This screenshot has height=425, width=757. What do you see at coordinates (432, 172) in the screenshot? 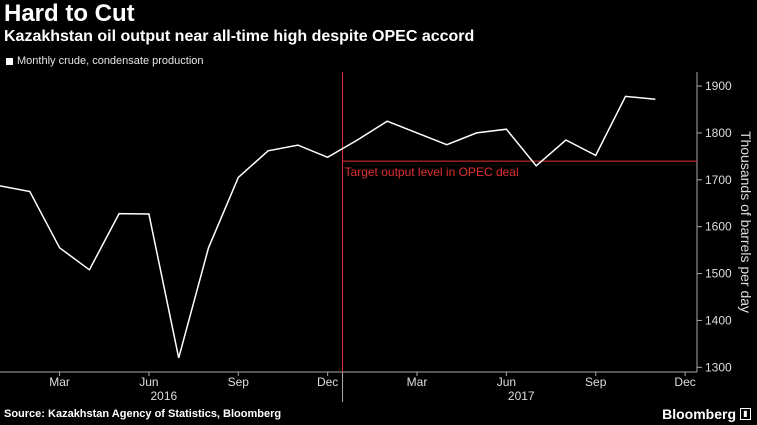
I see `target-level-label: Target output level in OPEC deal` at bounding box center [432, 172].